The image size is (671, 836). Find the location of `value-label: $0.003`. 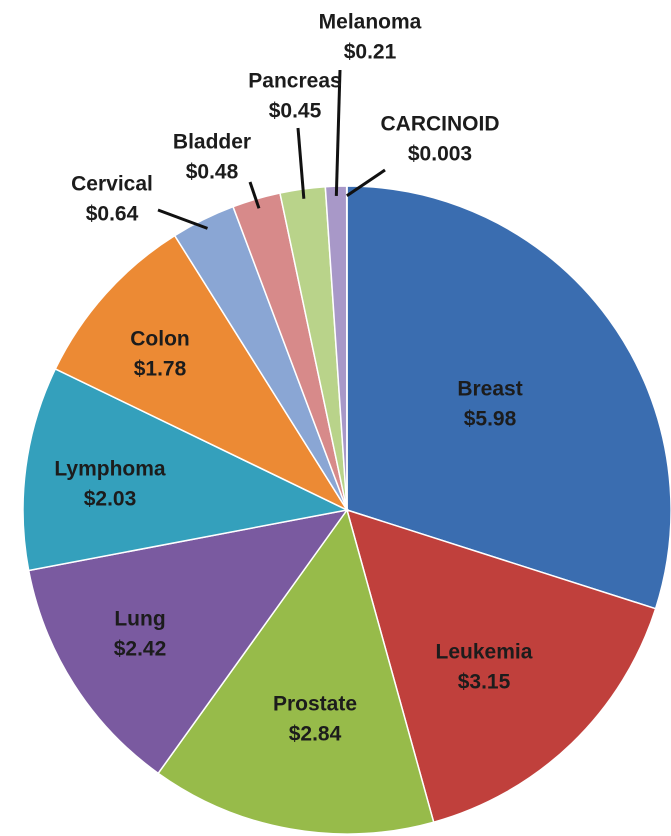

value-label: $0.003 is located at coordinates (440, 154).